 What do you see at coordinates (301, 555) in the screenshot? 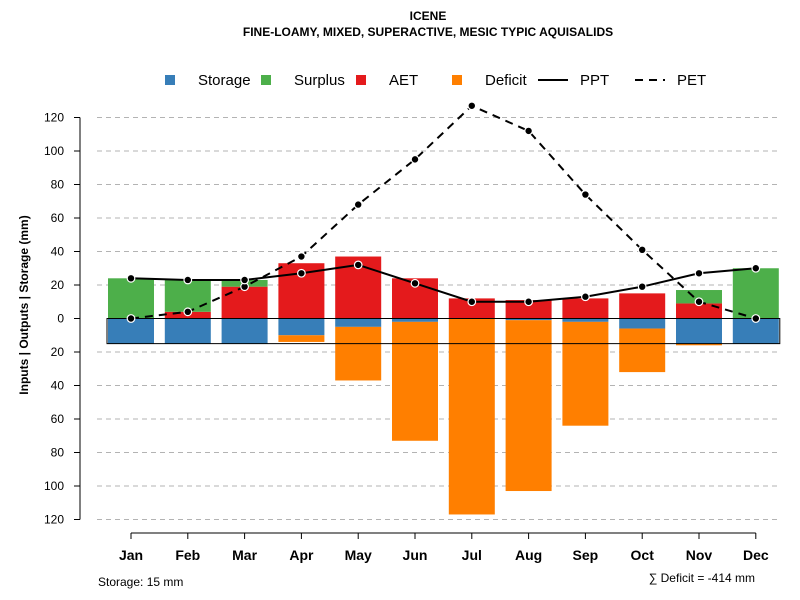
I see `x-tick-label: Apr` at bounding box center [301, 555].